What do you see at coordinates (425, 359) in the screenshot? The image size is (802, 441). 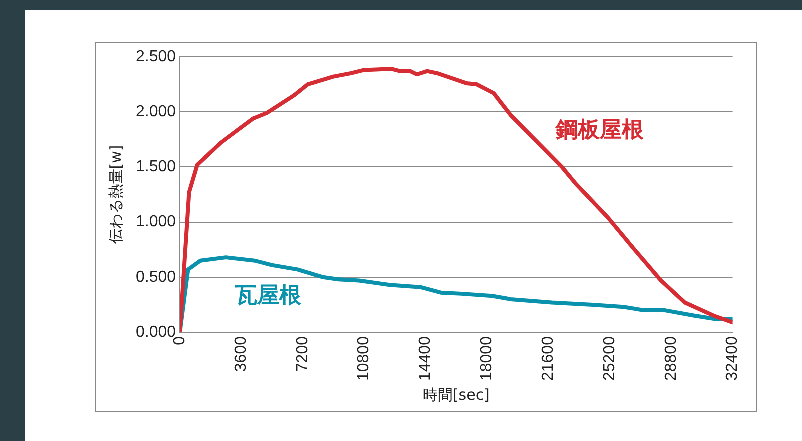 I see `x-tick-label: 14400` at bounding box center [425, 359].